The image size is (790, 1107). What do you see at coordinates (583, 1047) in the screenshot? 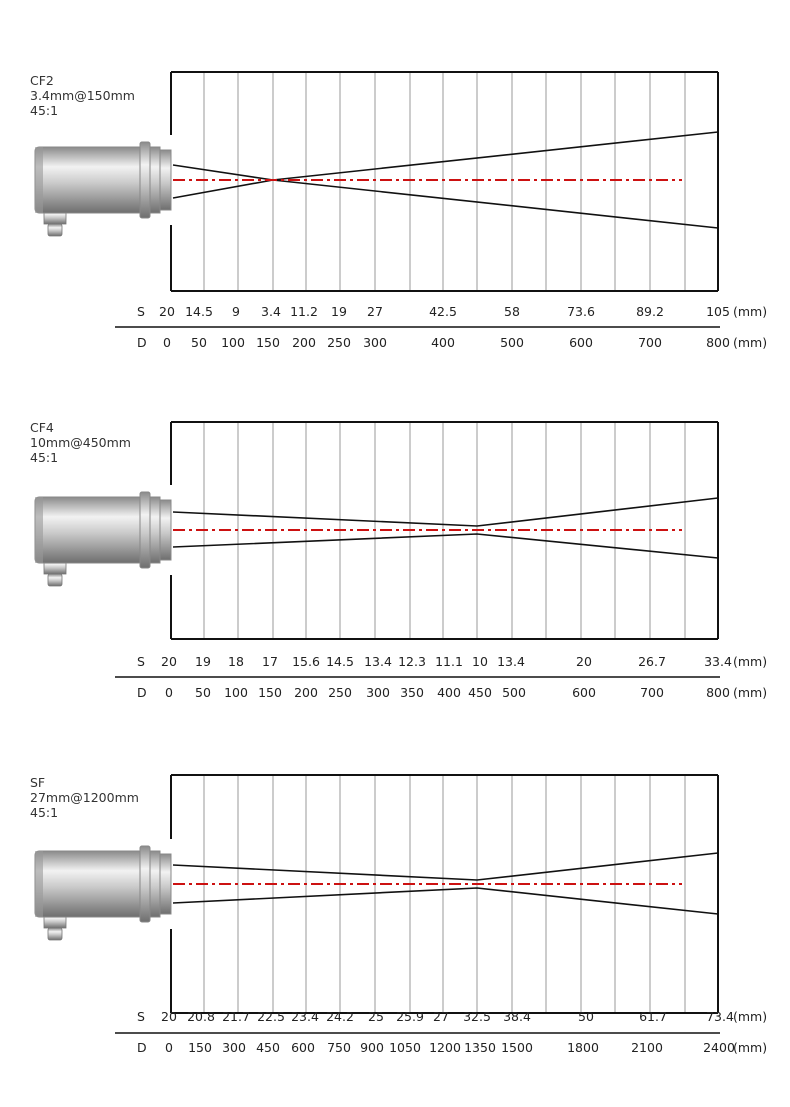
I see `distance-value: 1800` at bounding box center [583, 1047].